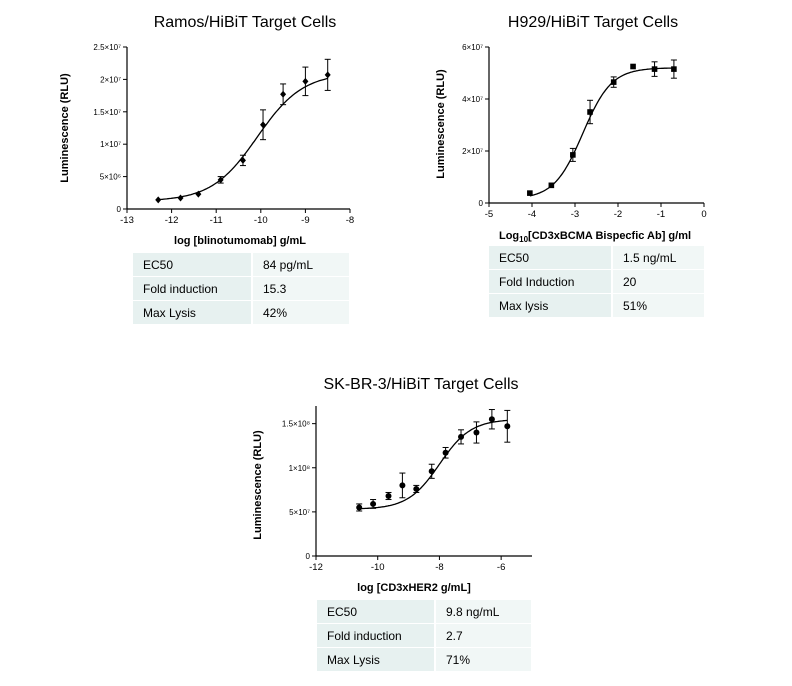 This screenshot has height=686, width=792. What do you see at coordinates (414, 588) in the screenshot?
I see `x-axis-label: log [CD3xHER2 g/mL]` at bounding box center [414, 588].